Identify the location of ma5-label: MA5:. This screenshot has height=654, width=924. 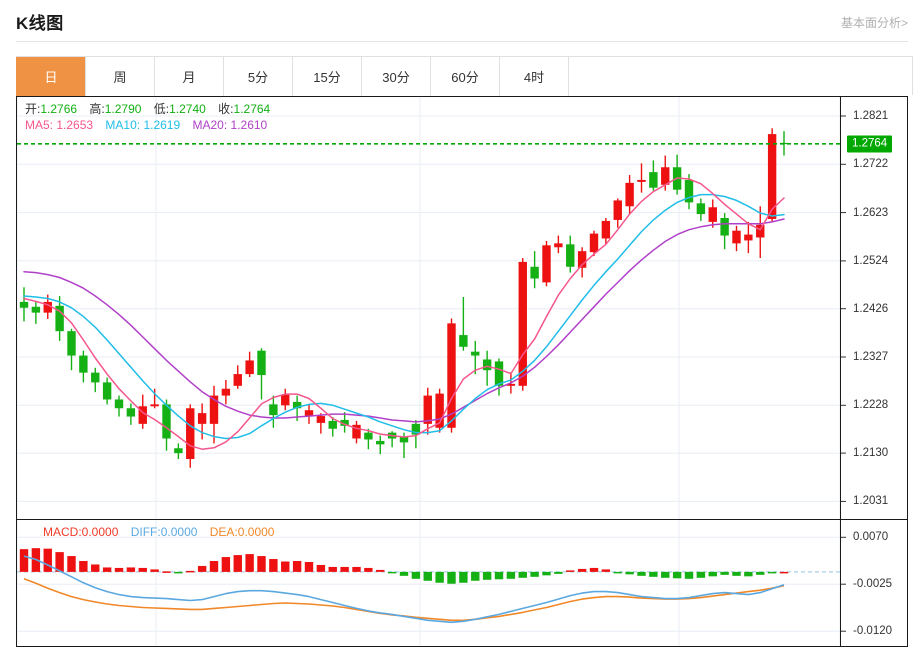
(39, 125).